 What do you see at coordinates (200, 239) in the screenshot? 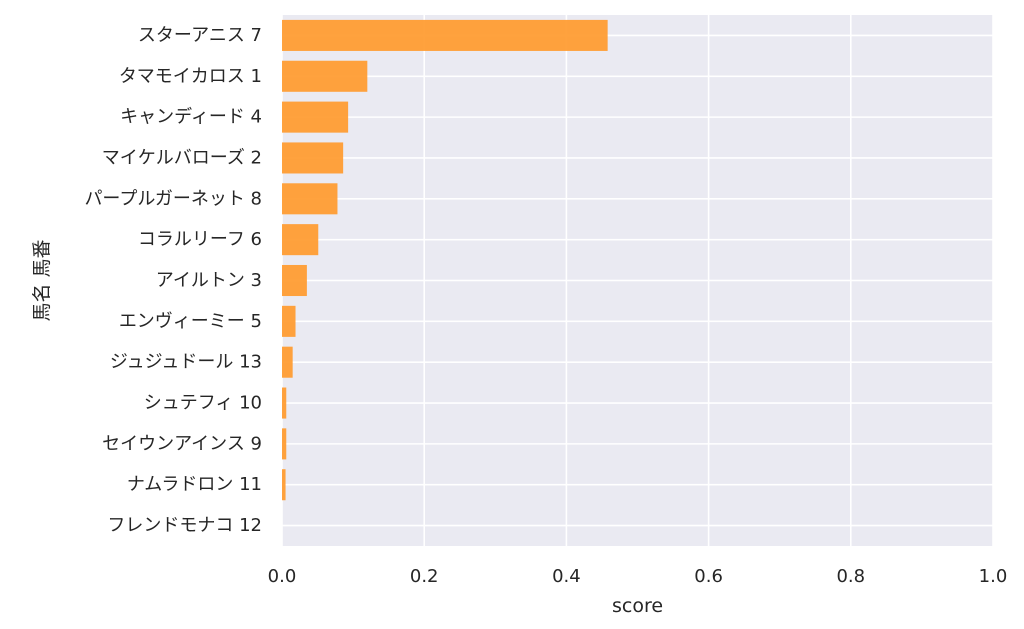
I see `y-tick-label: コラルリーフ 6` at bounding box center [200, 239].